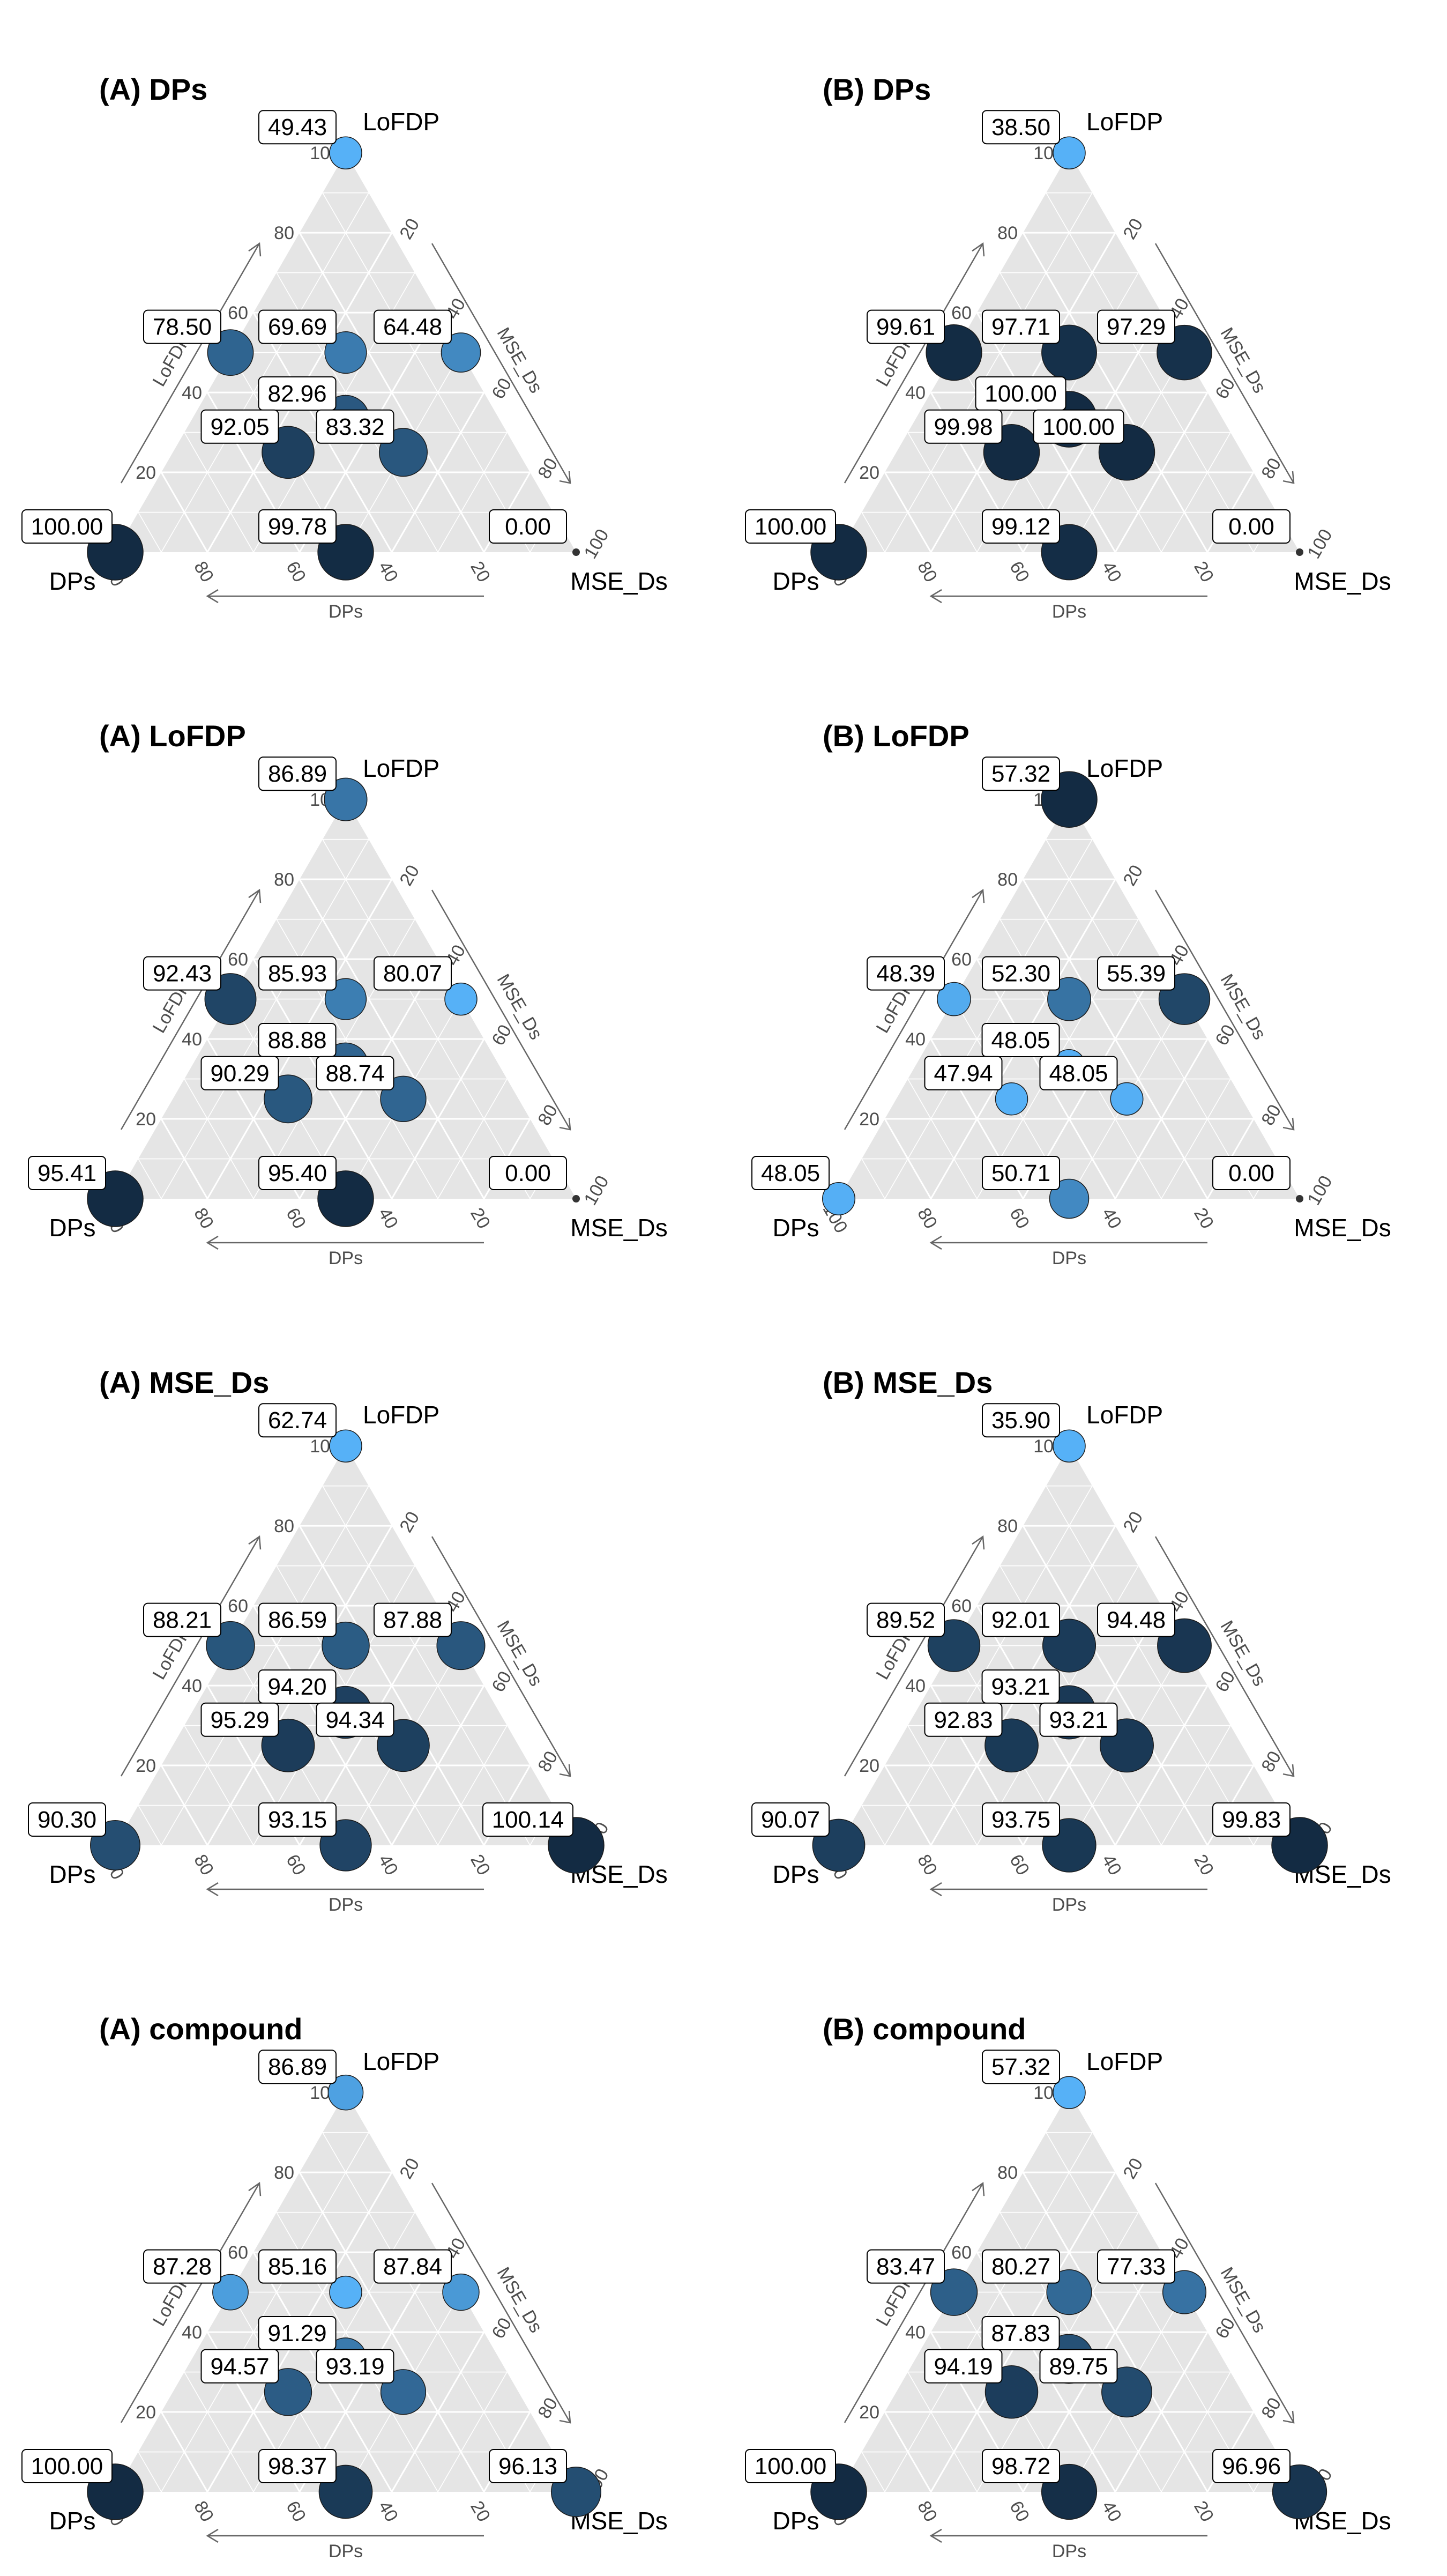  Describe the element at coordinates (1136, 2267) in the screenshot. I see `data-label: 77.33` at that location.